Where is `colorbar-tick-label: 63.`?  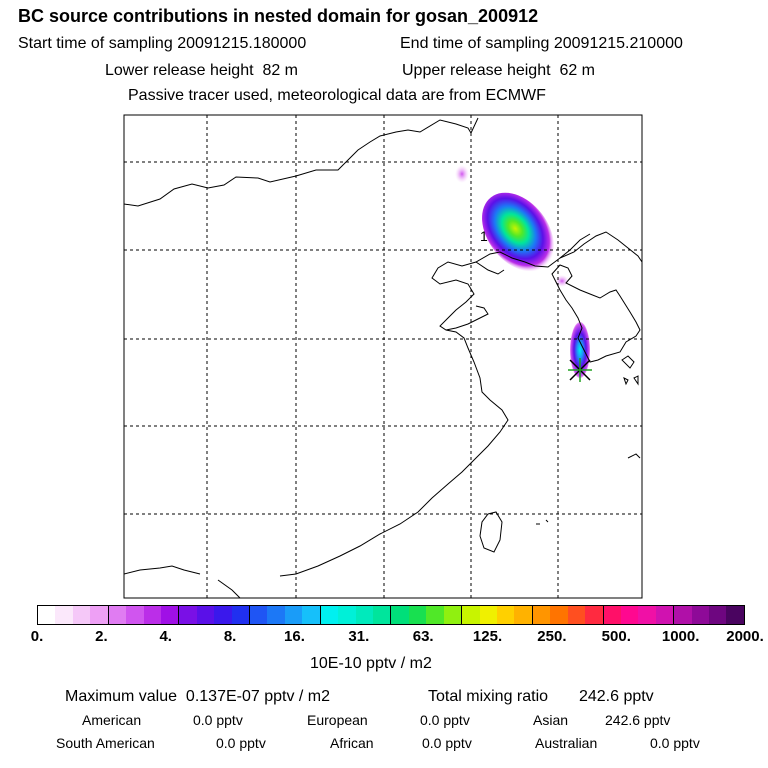 colorbar-tick-label: 63. is located at coordinates (423, 636).